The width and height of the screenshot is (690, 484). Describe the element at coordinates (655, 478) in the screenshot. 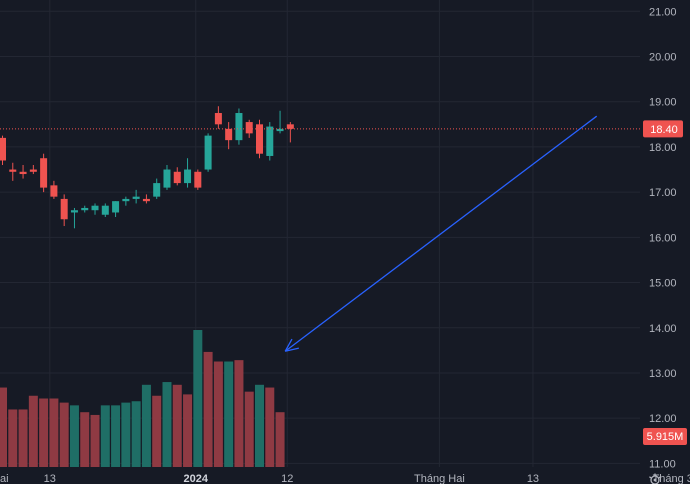

I see `settings-gear-icon` at that location.